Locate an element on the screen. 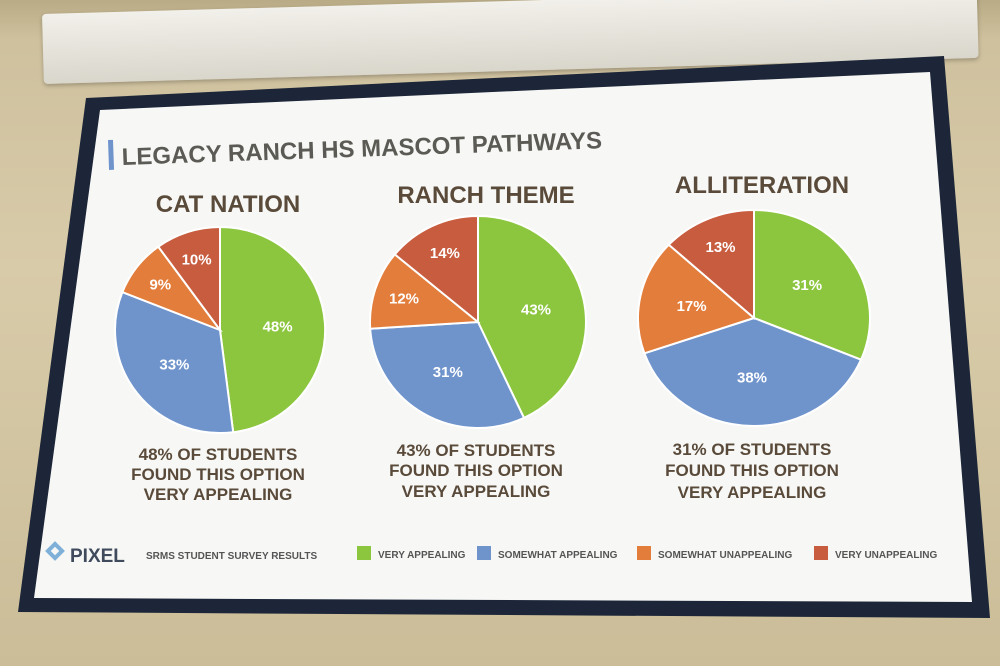  pixel-logo: PIXEL is located at coordinates (85, 554).